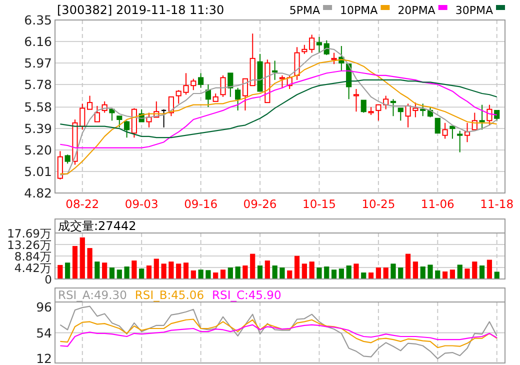 The height and width of the screenshot is (365, 520). Describe the element at coordinates (38, 84) in the screenshot. I see `y-tick-label: 5.78` at that location.